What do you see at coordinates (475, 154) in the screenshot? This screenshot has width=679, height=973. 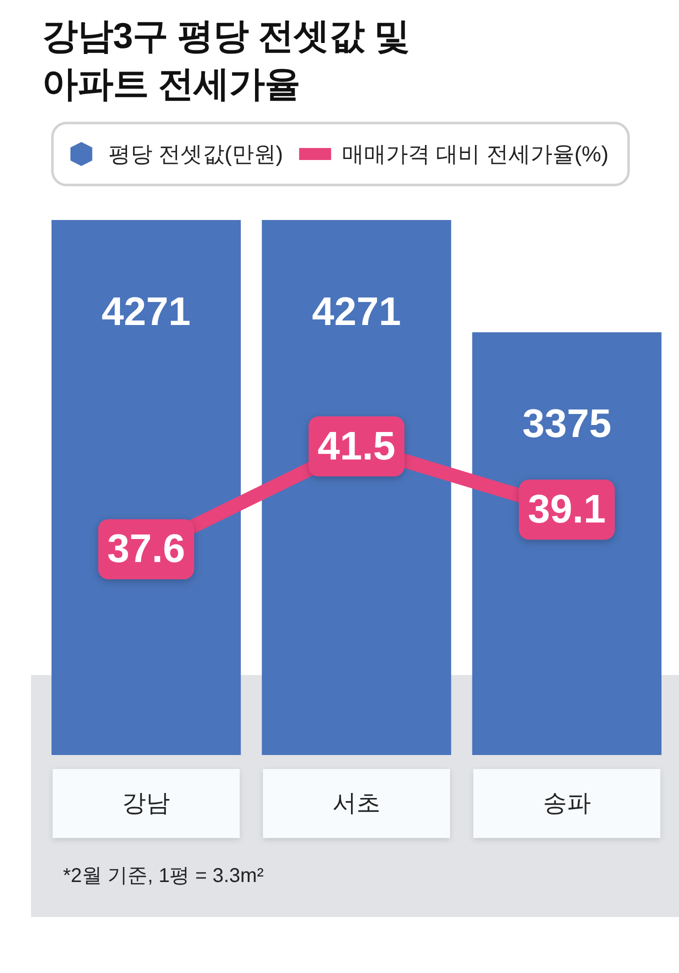 I see `legend-label: 매매가격 대비 전세가율(%)` at bounding box center [475, 154].